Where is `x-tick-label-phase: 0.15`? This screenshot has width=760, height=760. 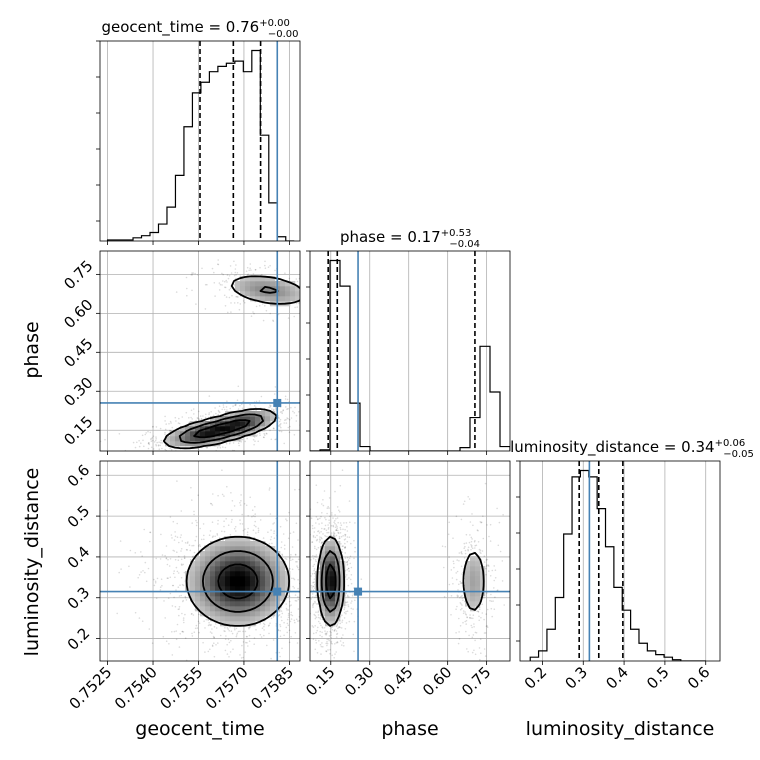
x-tick-label-phase: 0.15 is located at coordinates (320, 681).